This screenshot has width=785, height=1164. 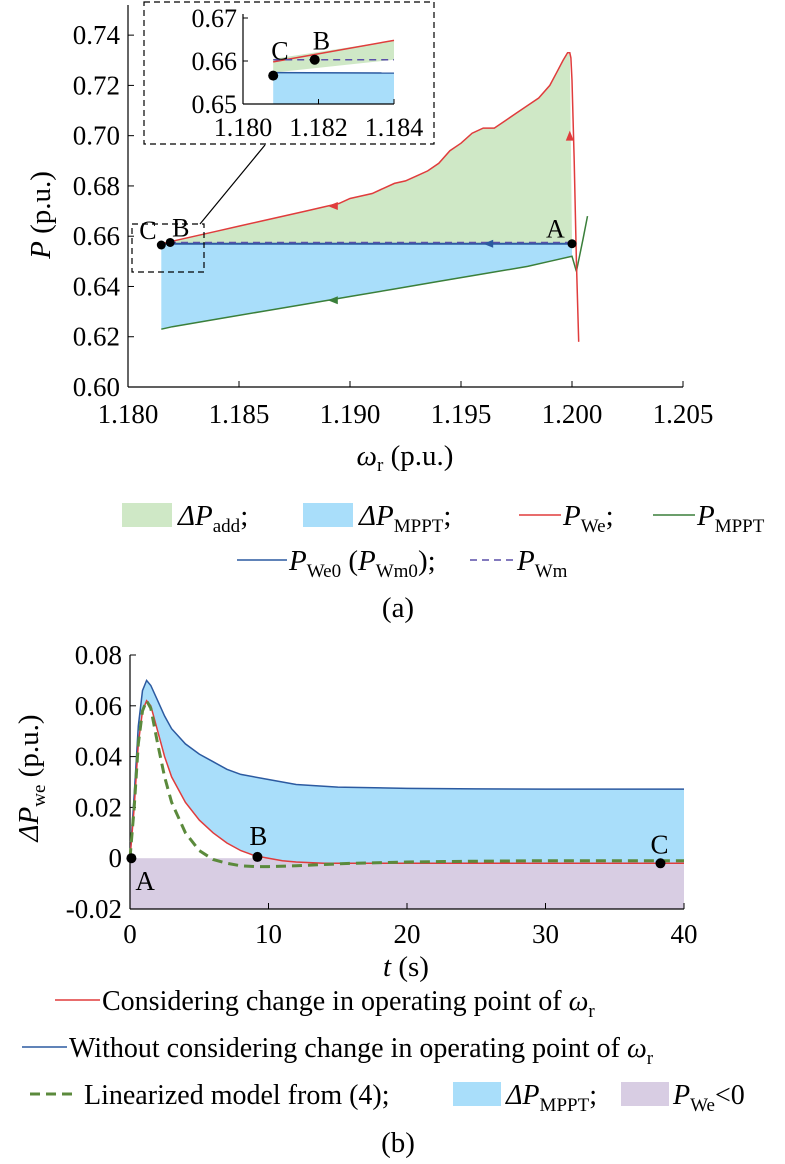 I want to click on inset-point-label-b: B, so click(x=321, y=41).